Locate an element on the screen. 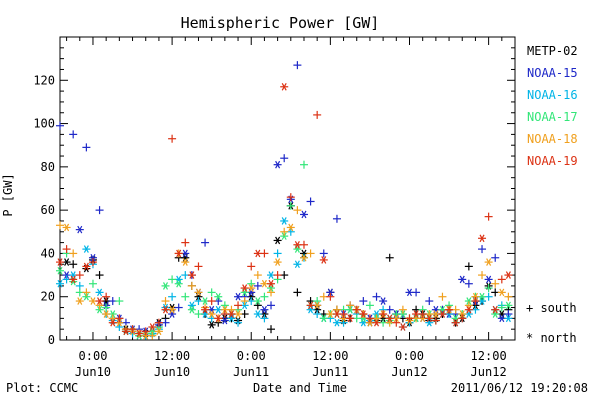 The image size is (600, 400). legend-entry: METP-02 is located at coordinates (552, 51).